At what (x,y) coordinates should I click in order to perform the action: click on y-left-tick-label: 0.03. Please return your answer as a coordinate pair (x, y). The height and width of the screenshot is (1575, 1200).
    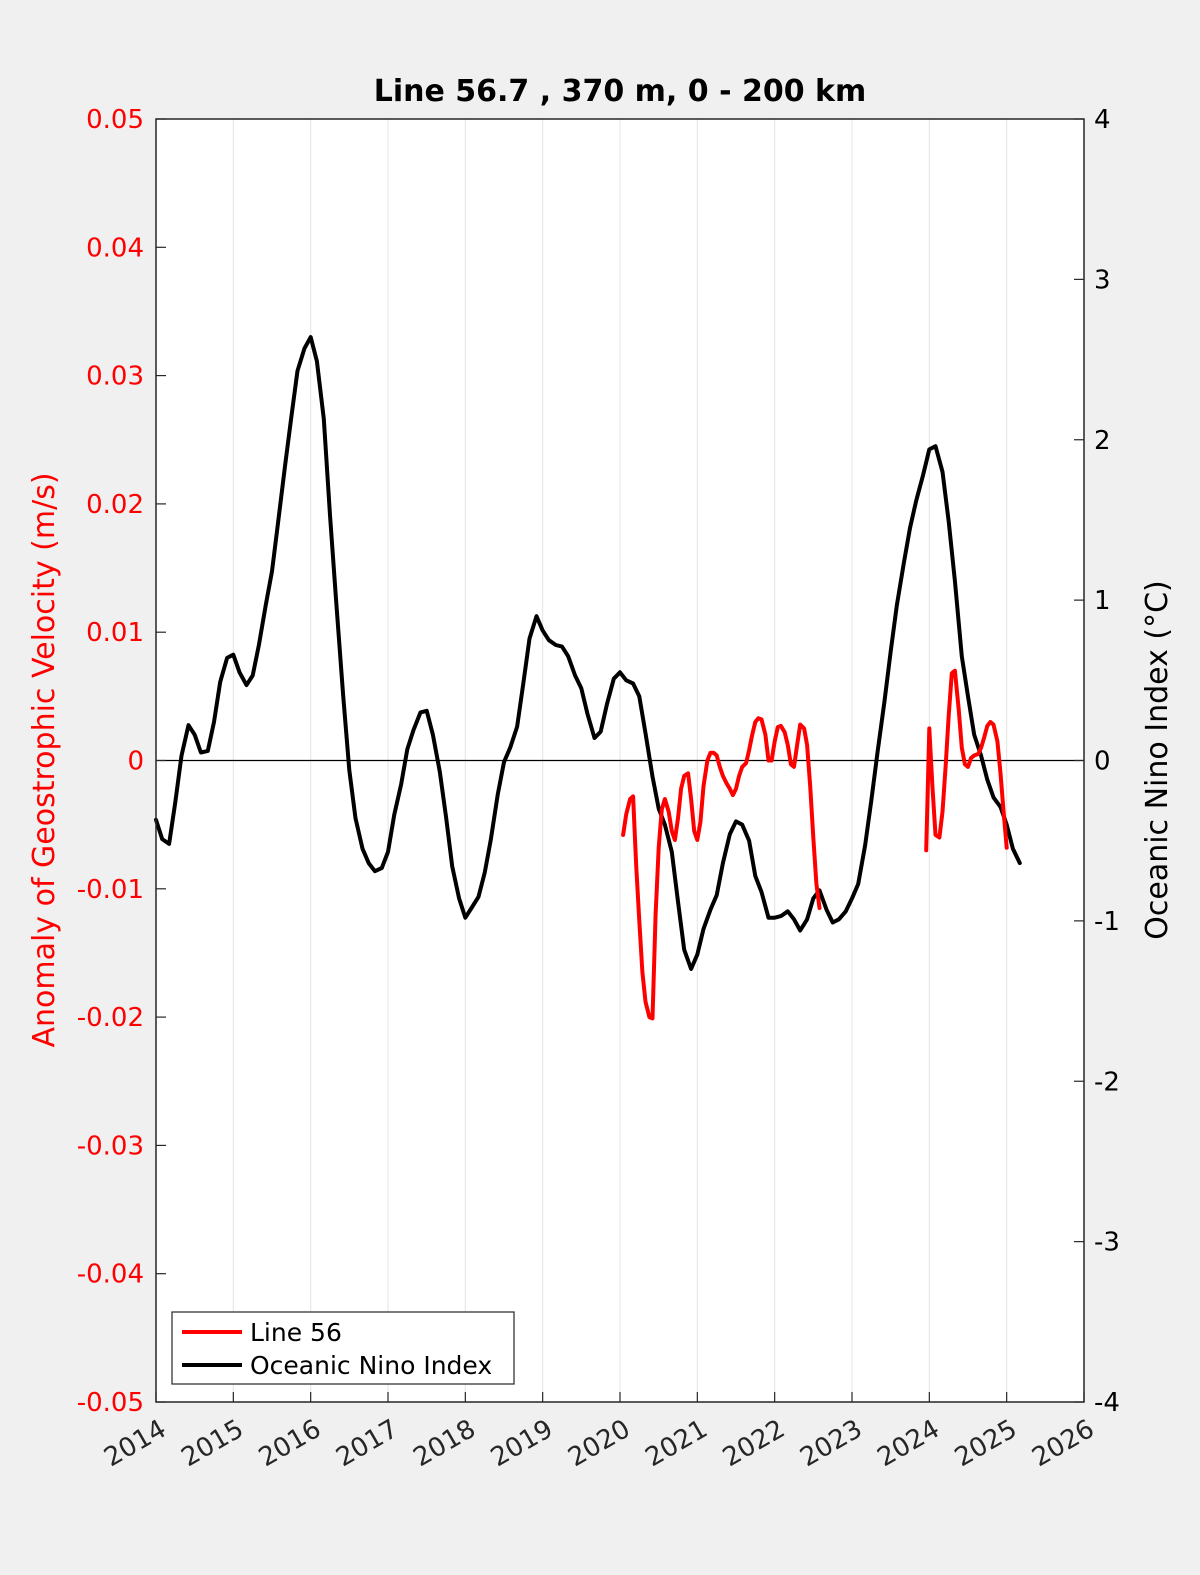
    Looking at the image, I should click on (115, 377).